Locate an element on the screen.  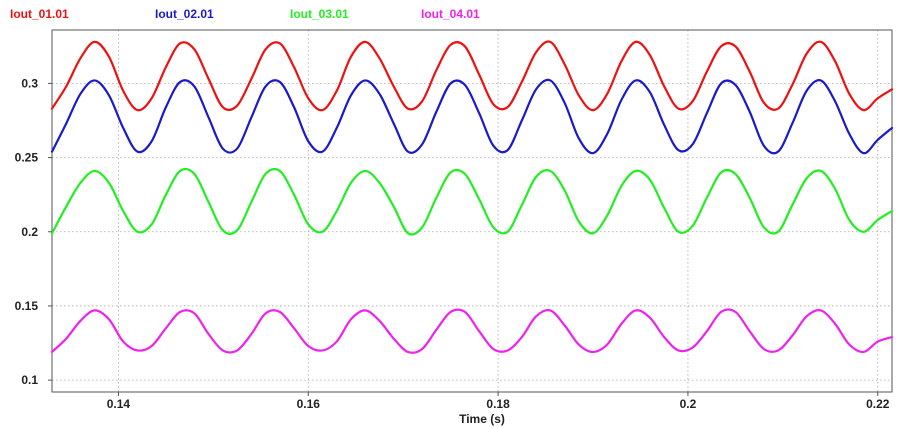
legend-item-3: Iout_03.01 is located at coordinates (319, 14).